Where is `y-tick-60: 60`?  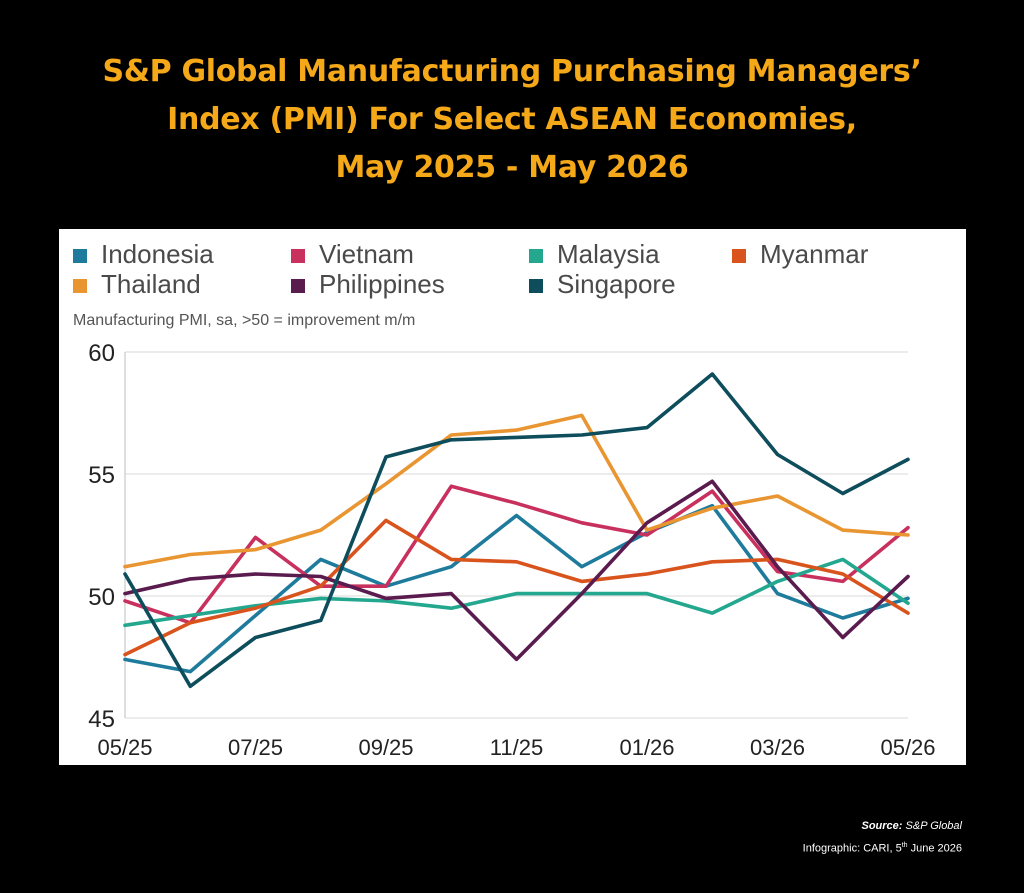
y-tick-60: 60 is located at coordinates (101, 353).